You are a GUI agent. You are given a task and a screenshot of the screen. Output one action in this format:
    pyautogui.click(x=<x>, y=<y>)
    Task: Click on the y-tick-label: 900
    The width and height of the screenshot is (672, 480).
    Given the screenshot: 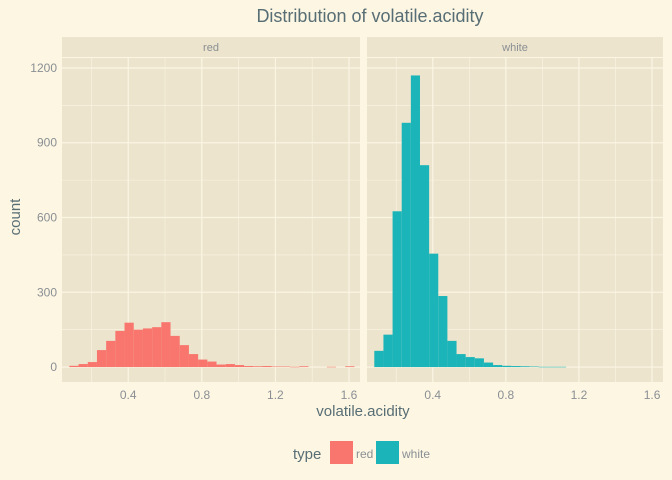 What is the action you would take?
    pyautogui.click(x=47, y=143)
    